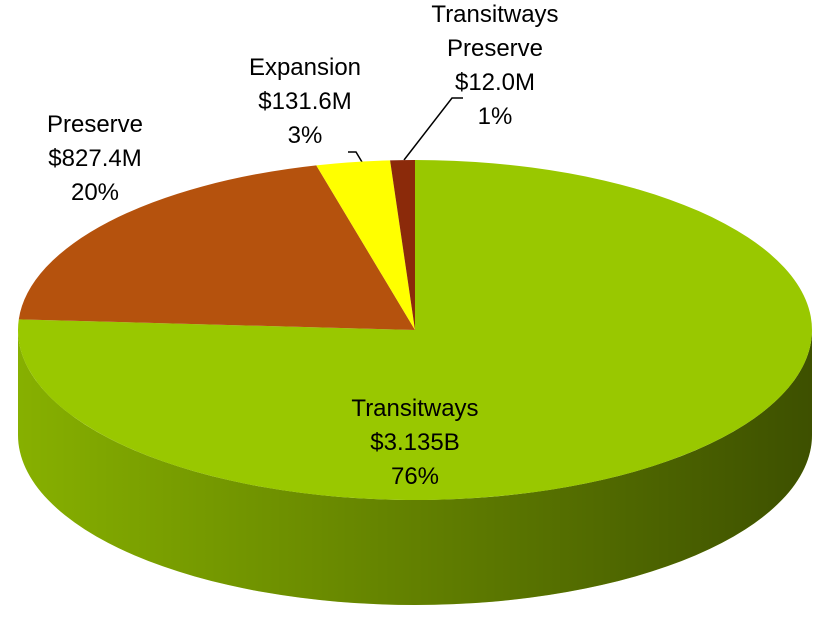 Image resolution: width=817 pixels, height=629 pixels. What do you see at coordinates (415, 476) in the screenshot?
I see `label-line: 76%` at bounding box center [415, 476].